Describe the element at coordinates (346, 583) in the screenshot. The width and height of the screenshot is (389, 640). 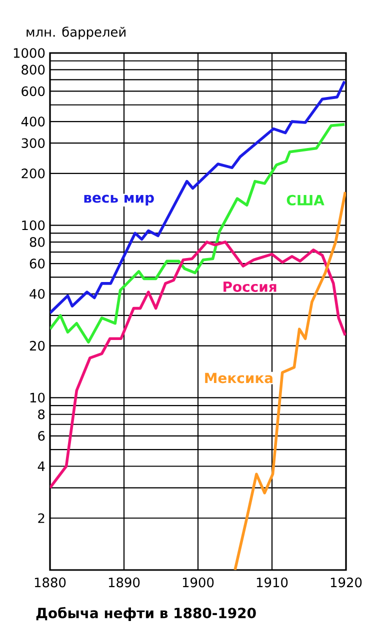
I see `x-tick-label: 1920` at that location.